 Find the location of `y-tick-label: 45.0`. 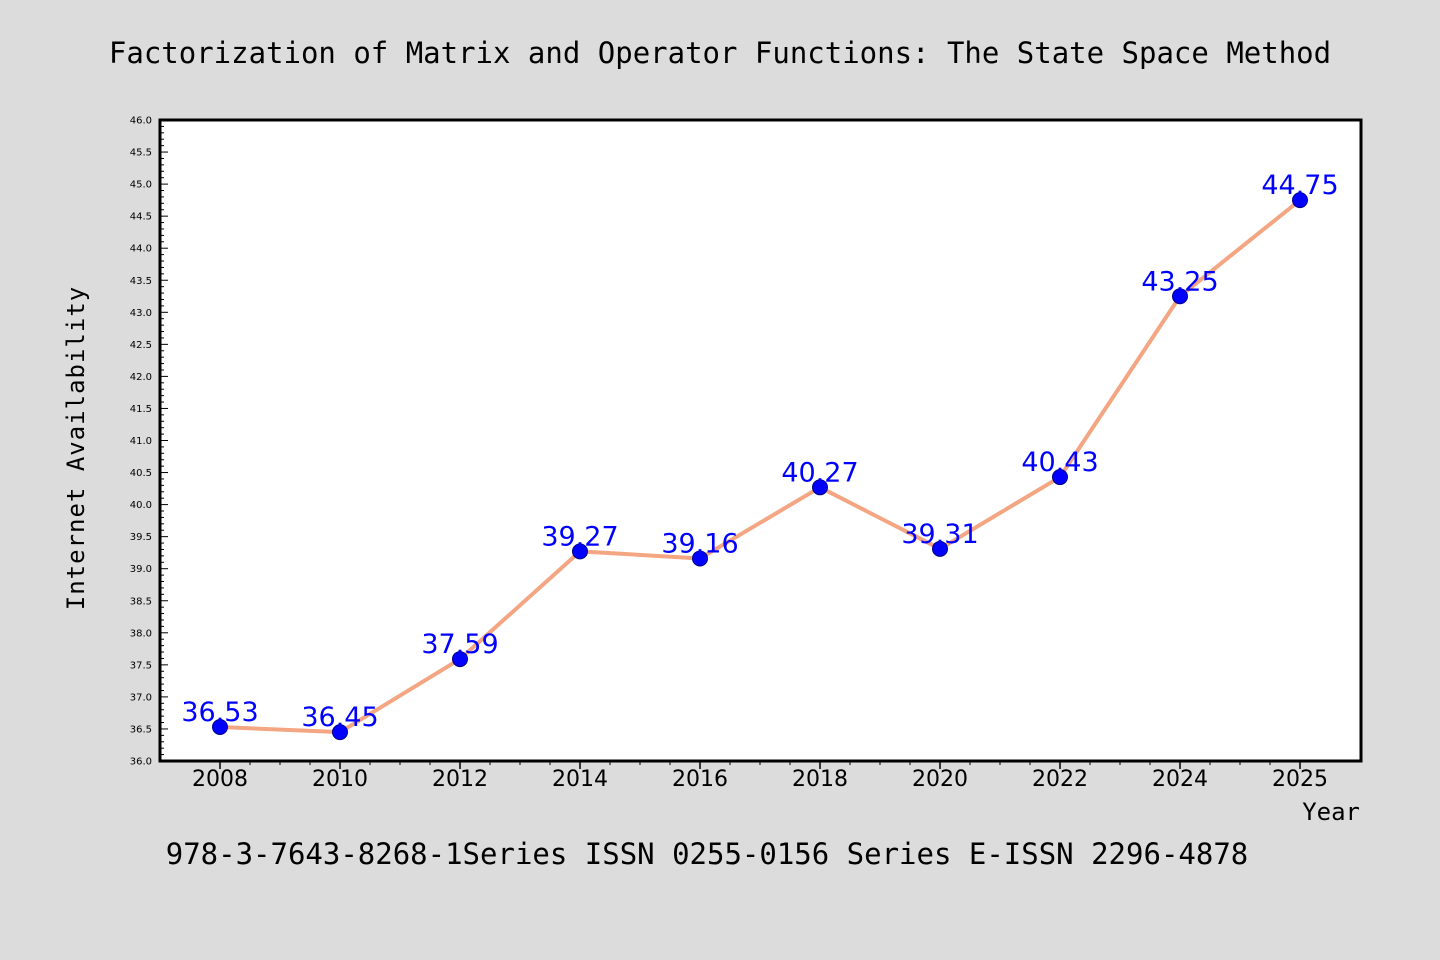

y-tick-label: 45.0 is located at coordinates (141, 185).